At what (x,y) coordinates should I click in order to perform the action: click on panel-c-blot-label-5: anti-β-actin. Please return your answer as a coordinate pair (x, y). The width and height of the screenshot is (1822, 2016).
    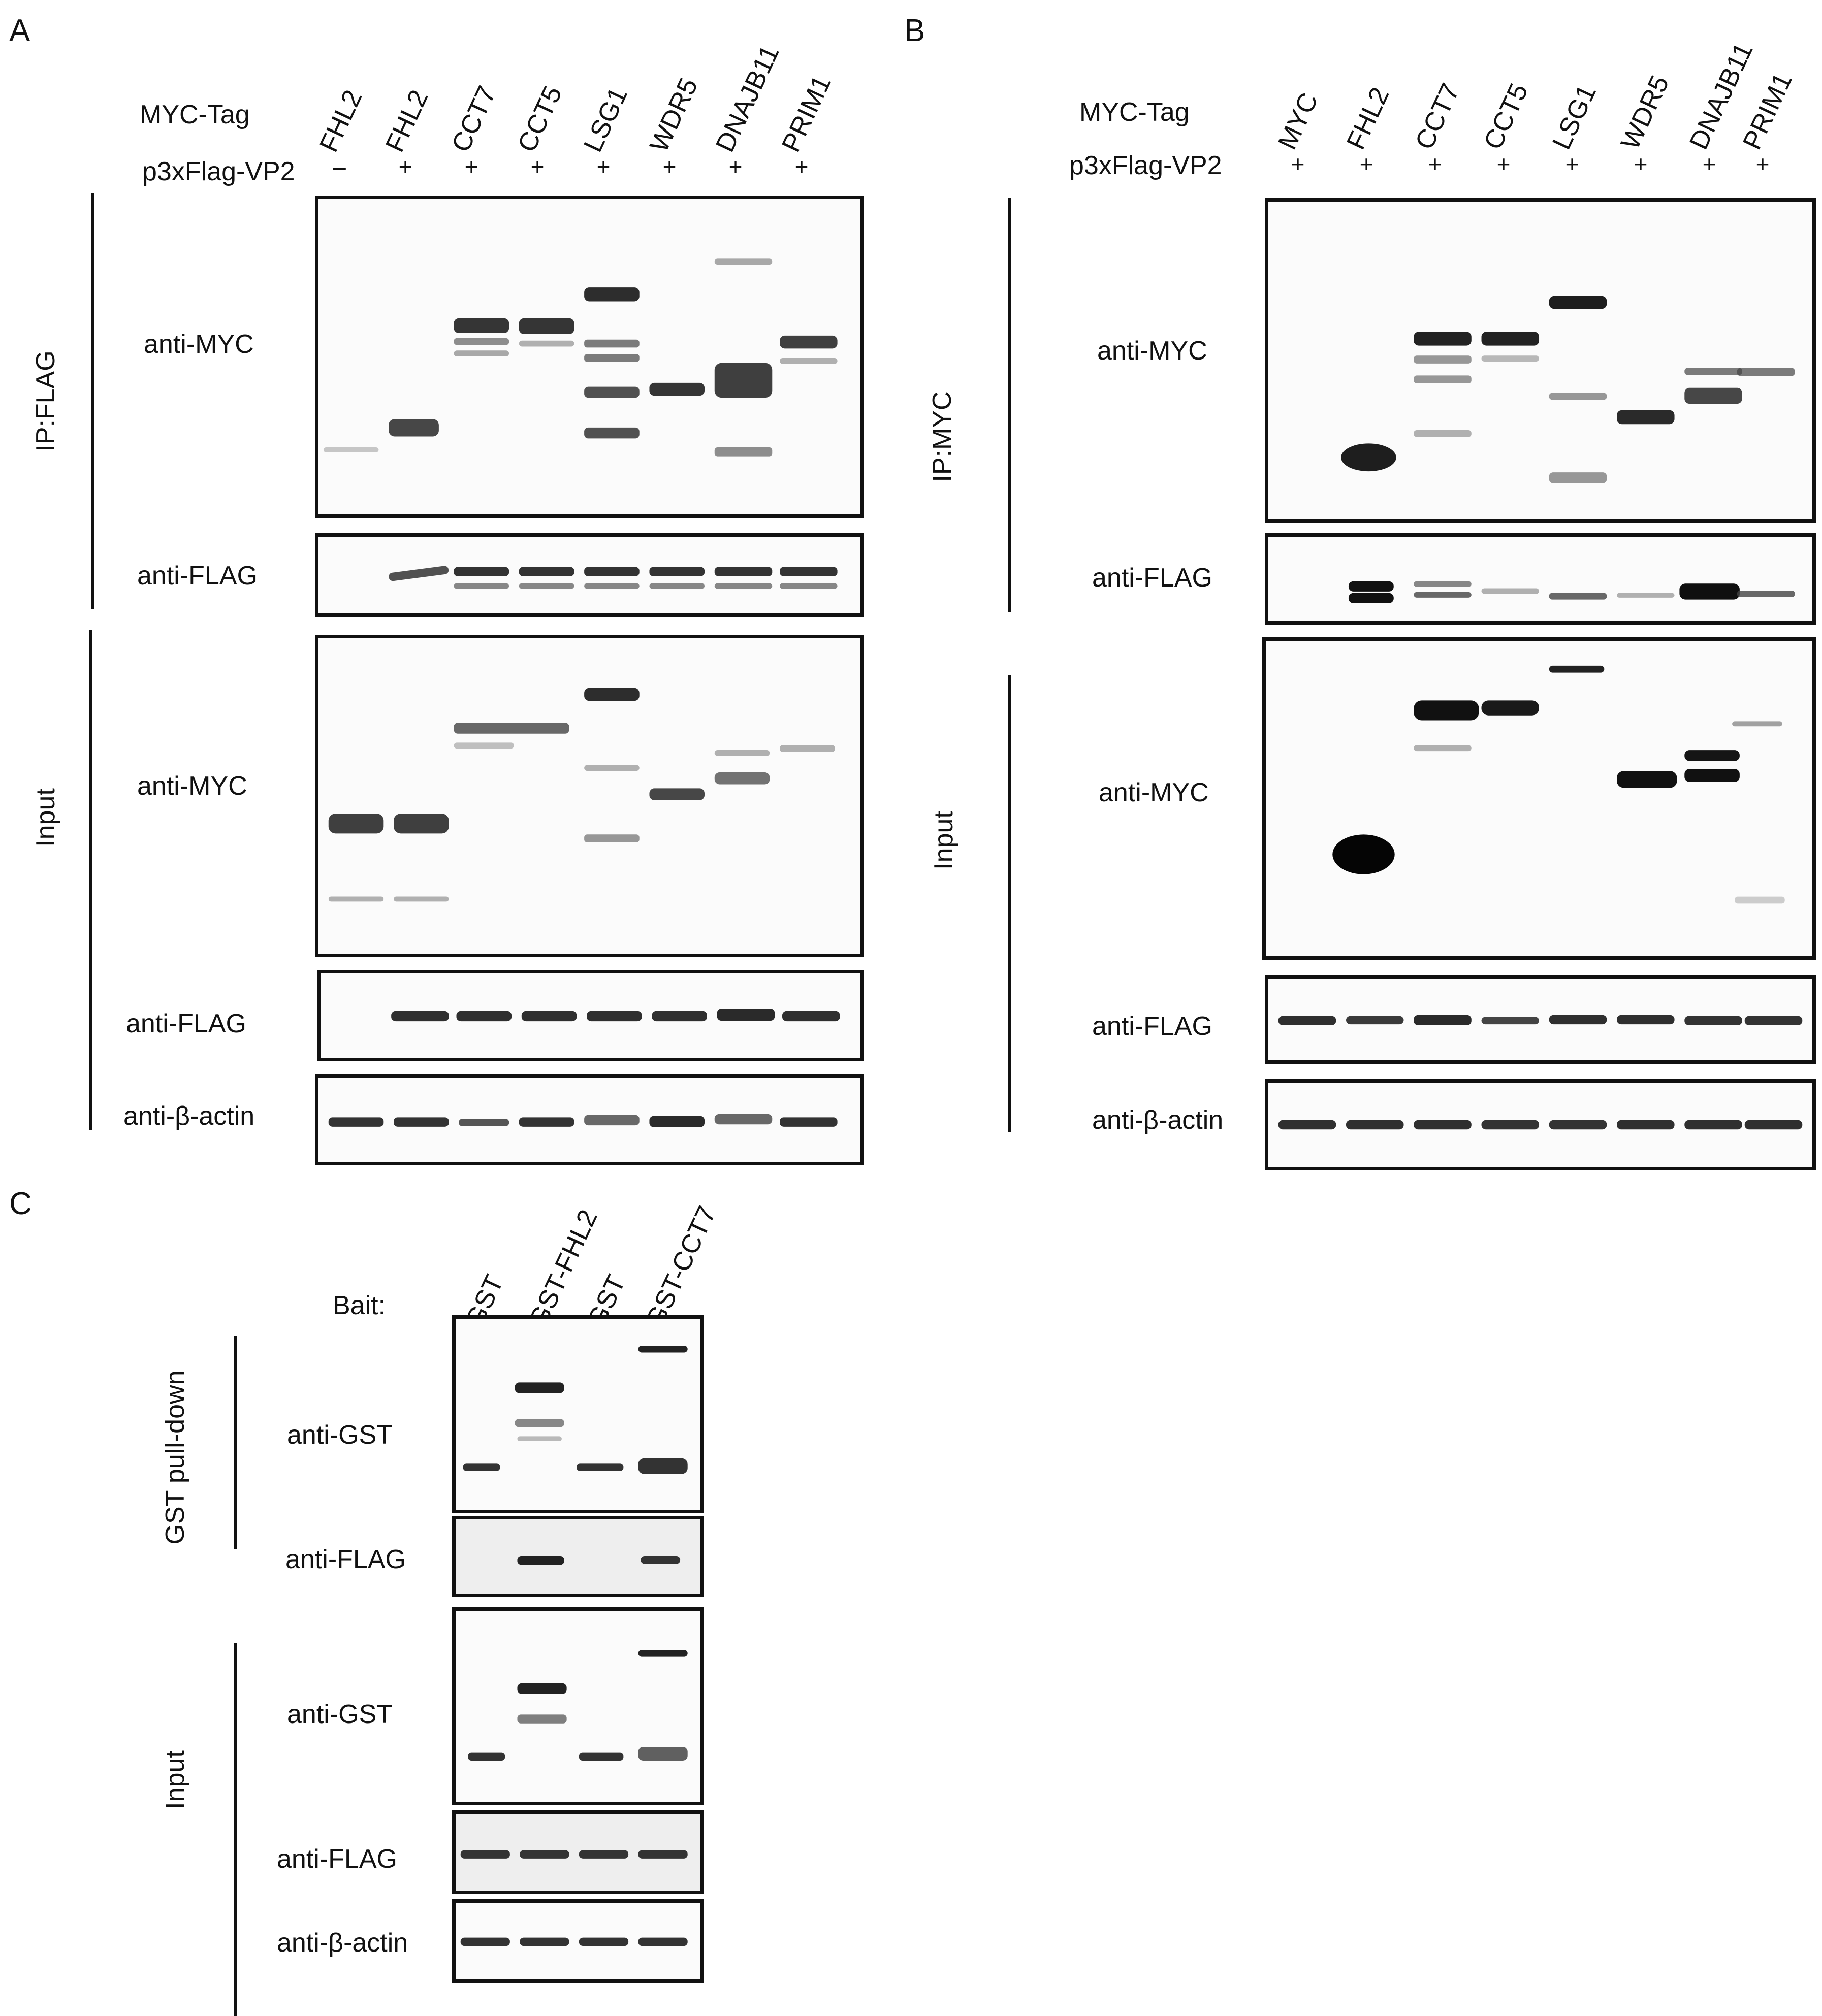
    Looking at the image, I should click on (342, 1943).